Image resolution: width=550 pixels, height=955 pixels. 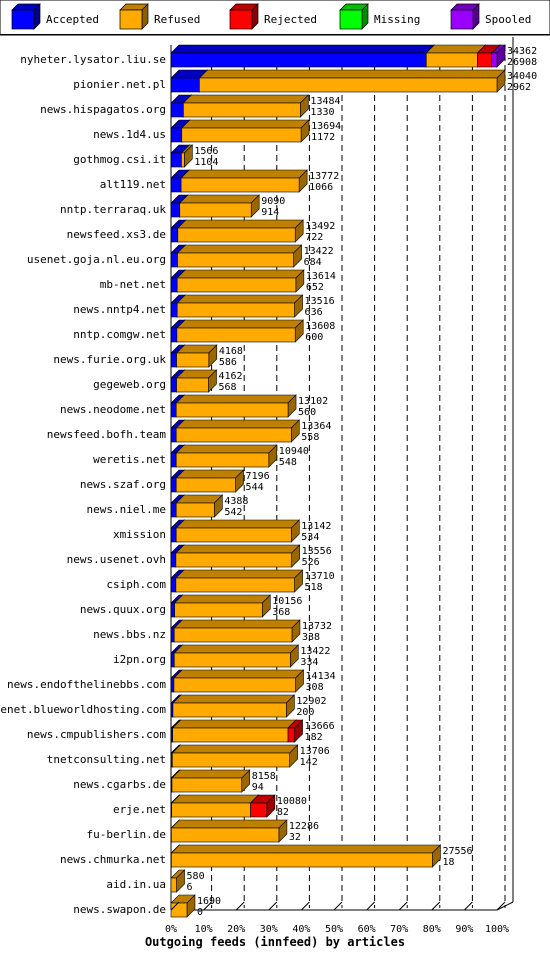 What do you see at coordinates (227, 387) in the screenshot?
I see `accepted-value-label: 568` at bounding box center [227, 387].